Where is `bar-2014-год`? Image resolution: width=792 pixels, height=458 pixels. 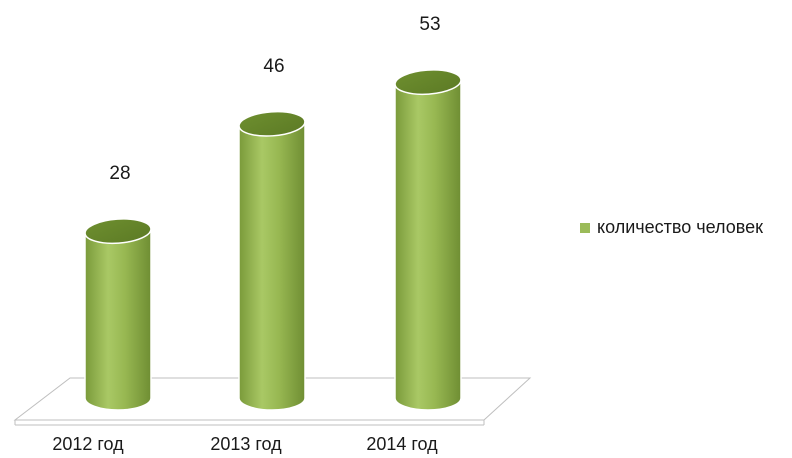
bar-2014-год is located at coordinates (428, 240).